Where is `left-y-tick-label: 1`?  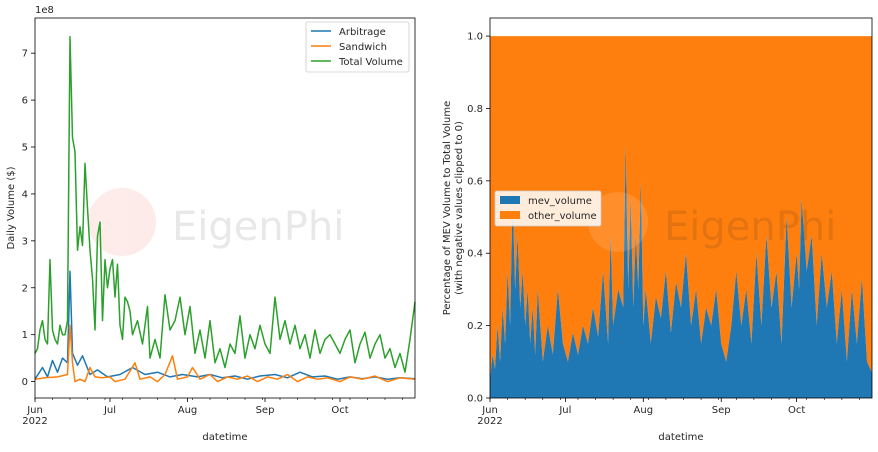
left-y-tick-label: 1 is located at coordinates (25, 335).